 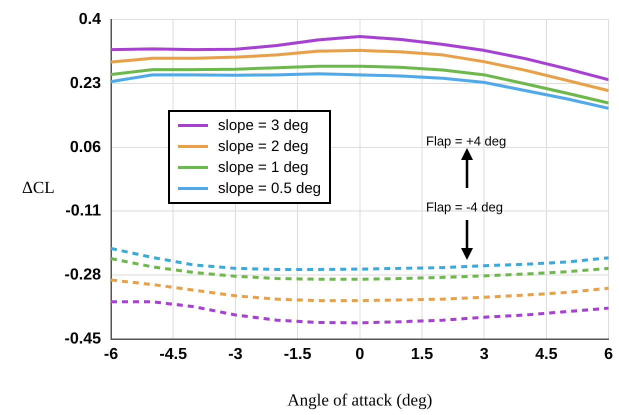 What do you see at coordinates (263, 167) in the screenshot?
I see `legend-label: slope = 1 deg` at bounding box center [263, 167].